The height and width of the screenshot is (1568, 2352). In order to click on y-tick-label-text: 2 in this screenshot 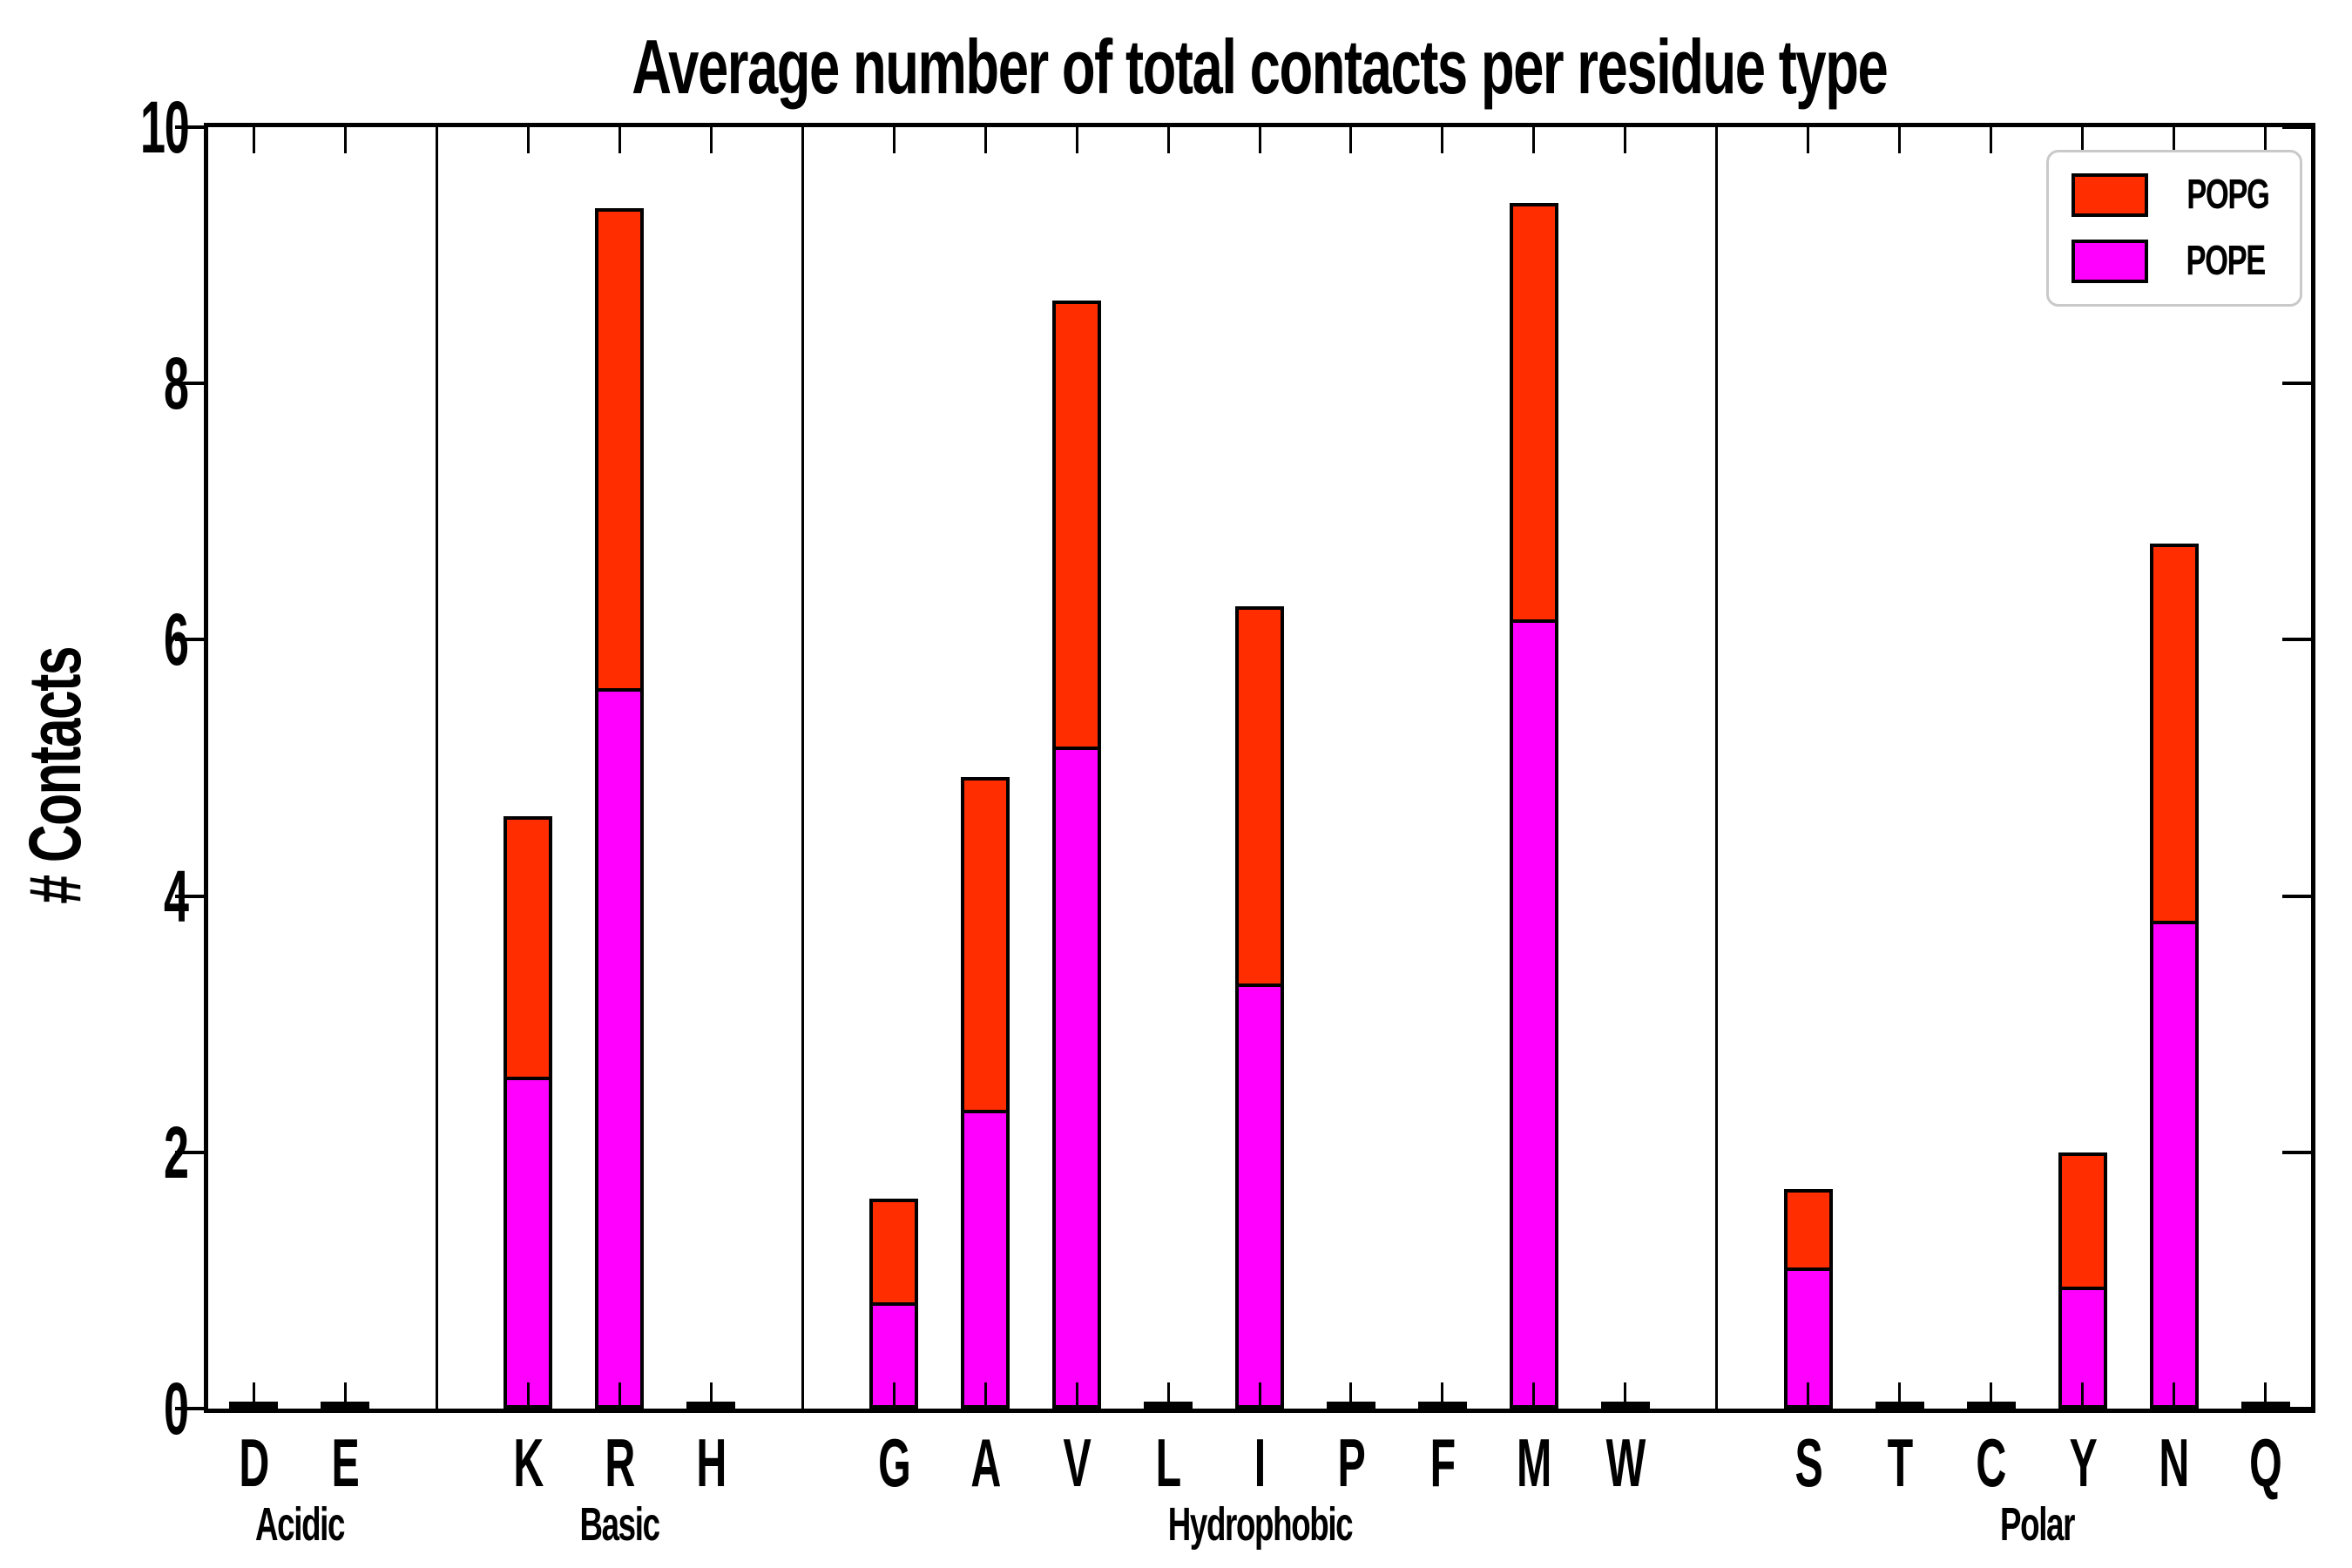, I will do `click(177, 1152)`.